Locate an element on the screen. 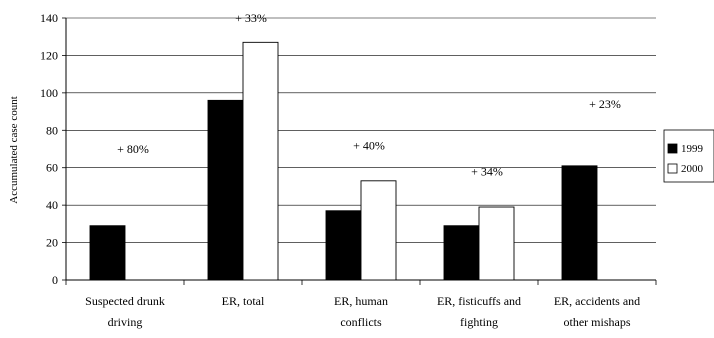  y-tick-labels: 0 20 40 60 80 100 120 140 is located at coordinates (49, 149).